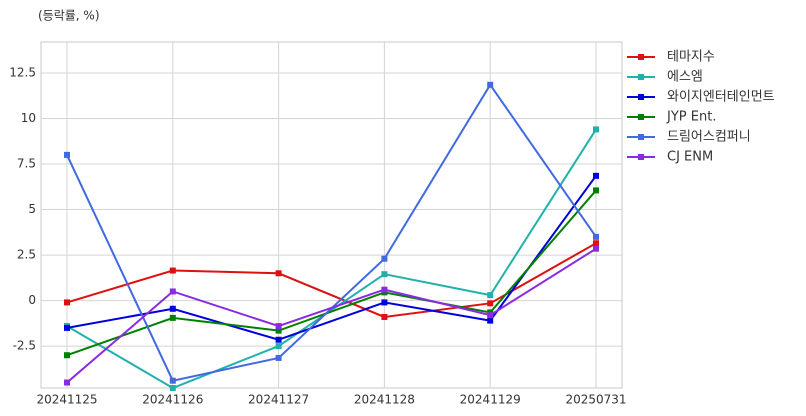  What do you see at coordinates (32, 209) in the screenshot?
I see `y-tick-label: 5` at bounding box center [32, 209].